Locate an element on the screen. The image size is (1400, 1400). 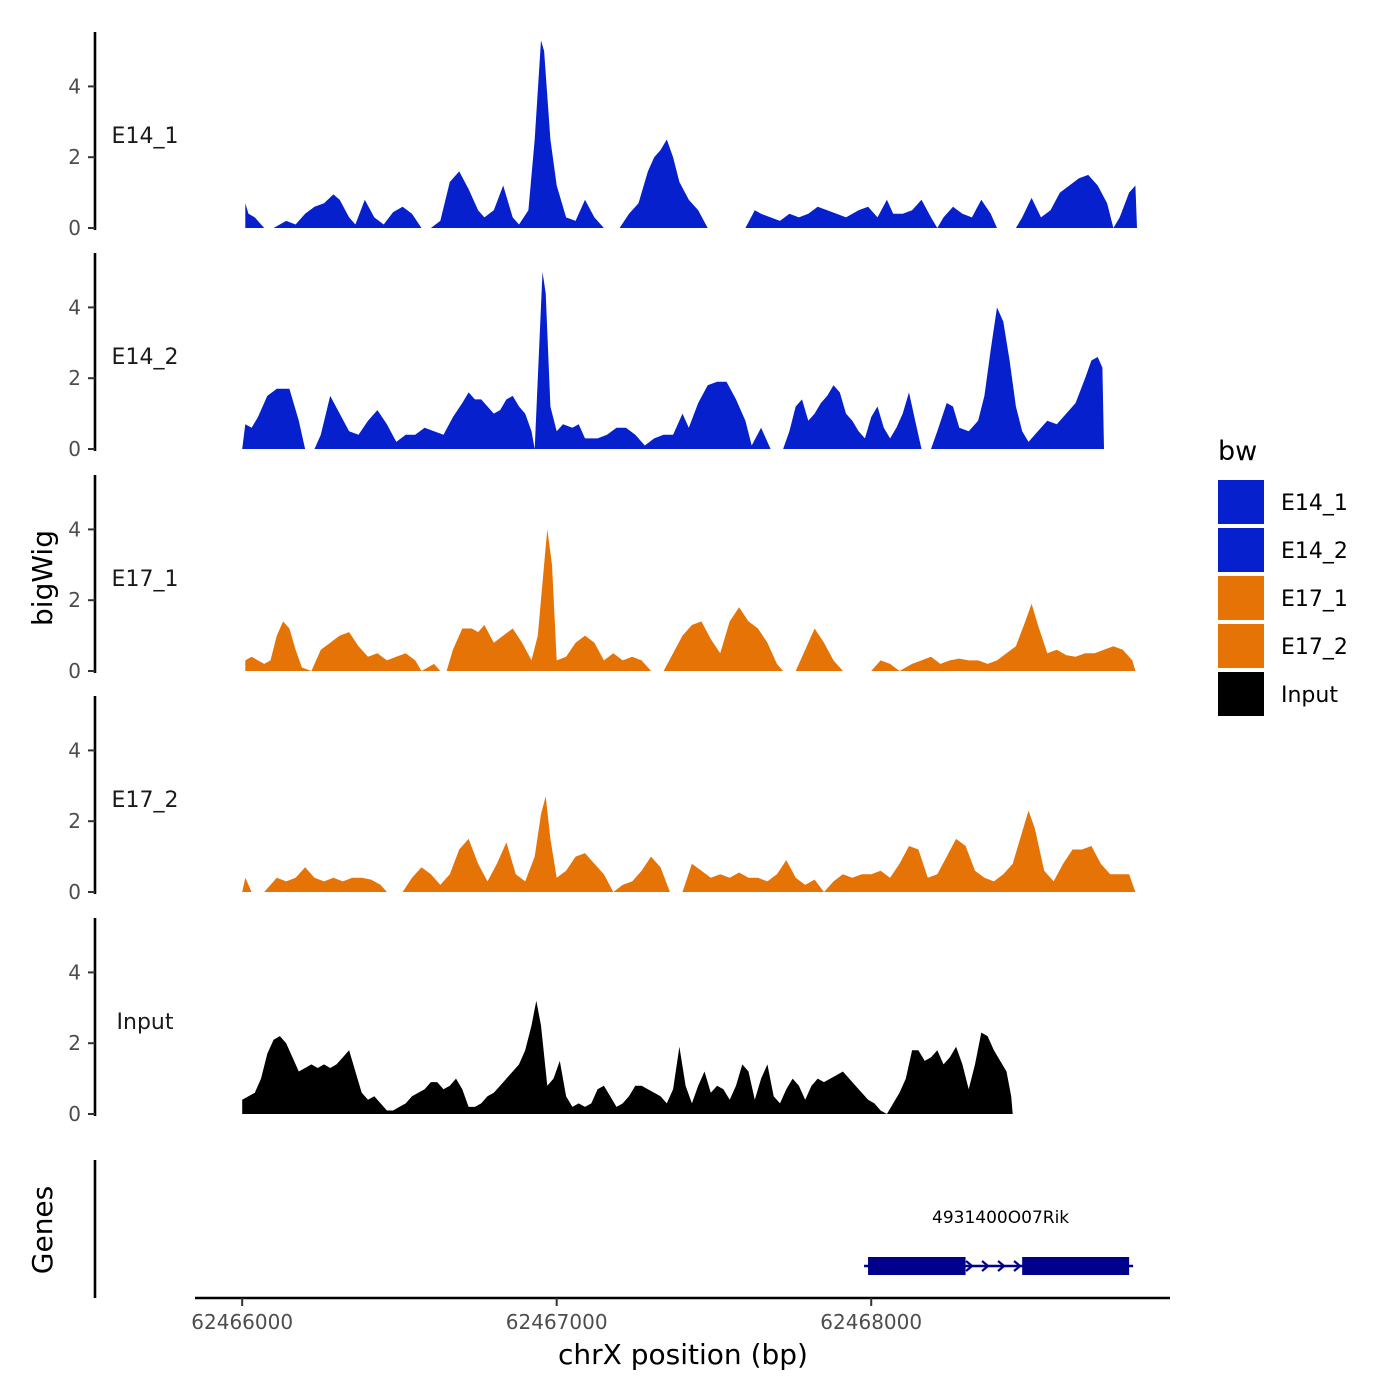
signal-area-input is located at coordinates (627, 1057).